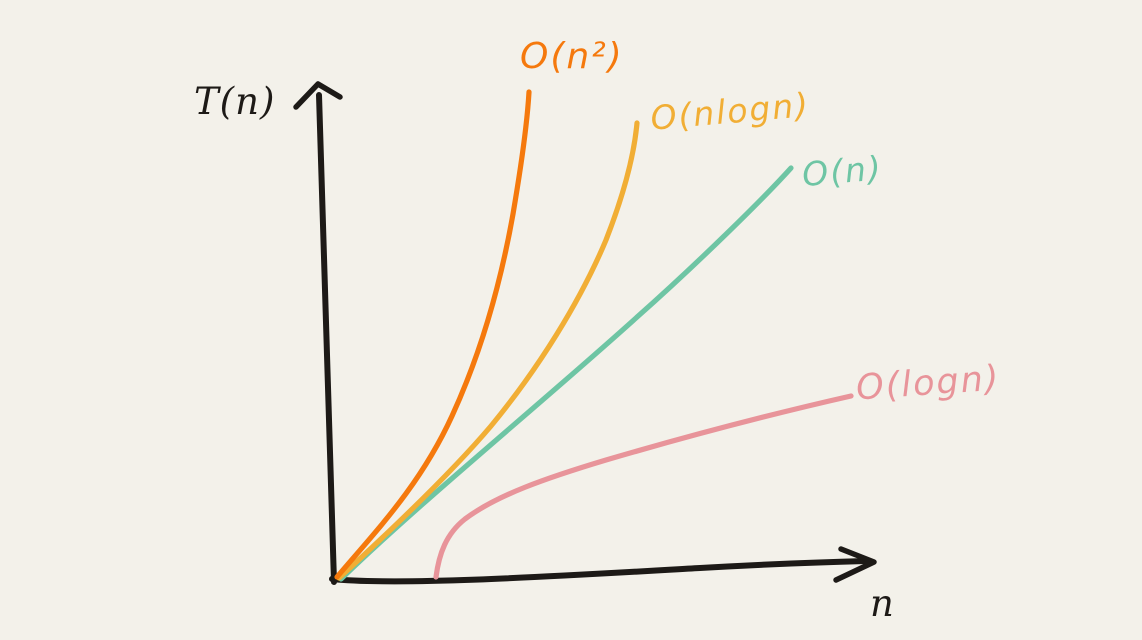  Describe the element at coordinates (855, 564) in the screenshot. I see `x-axis-arrowhead-icon` at that location.